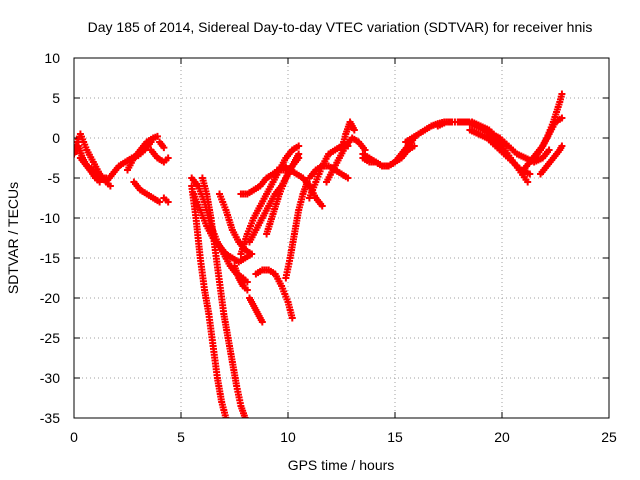  What do you see at coordinates (288, 437) in the screenshot?
I see `x-tick-label: 10` at bounding box center [288, 437].